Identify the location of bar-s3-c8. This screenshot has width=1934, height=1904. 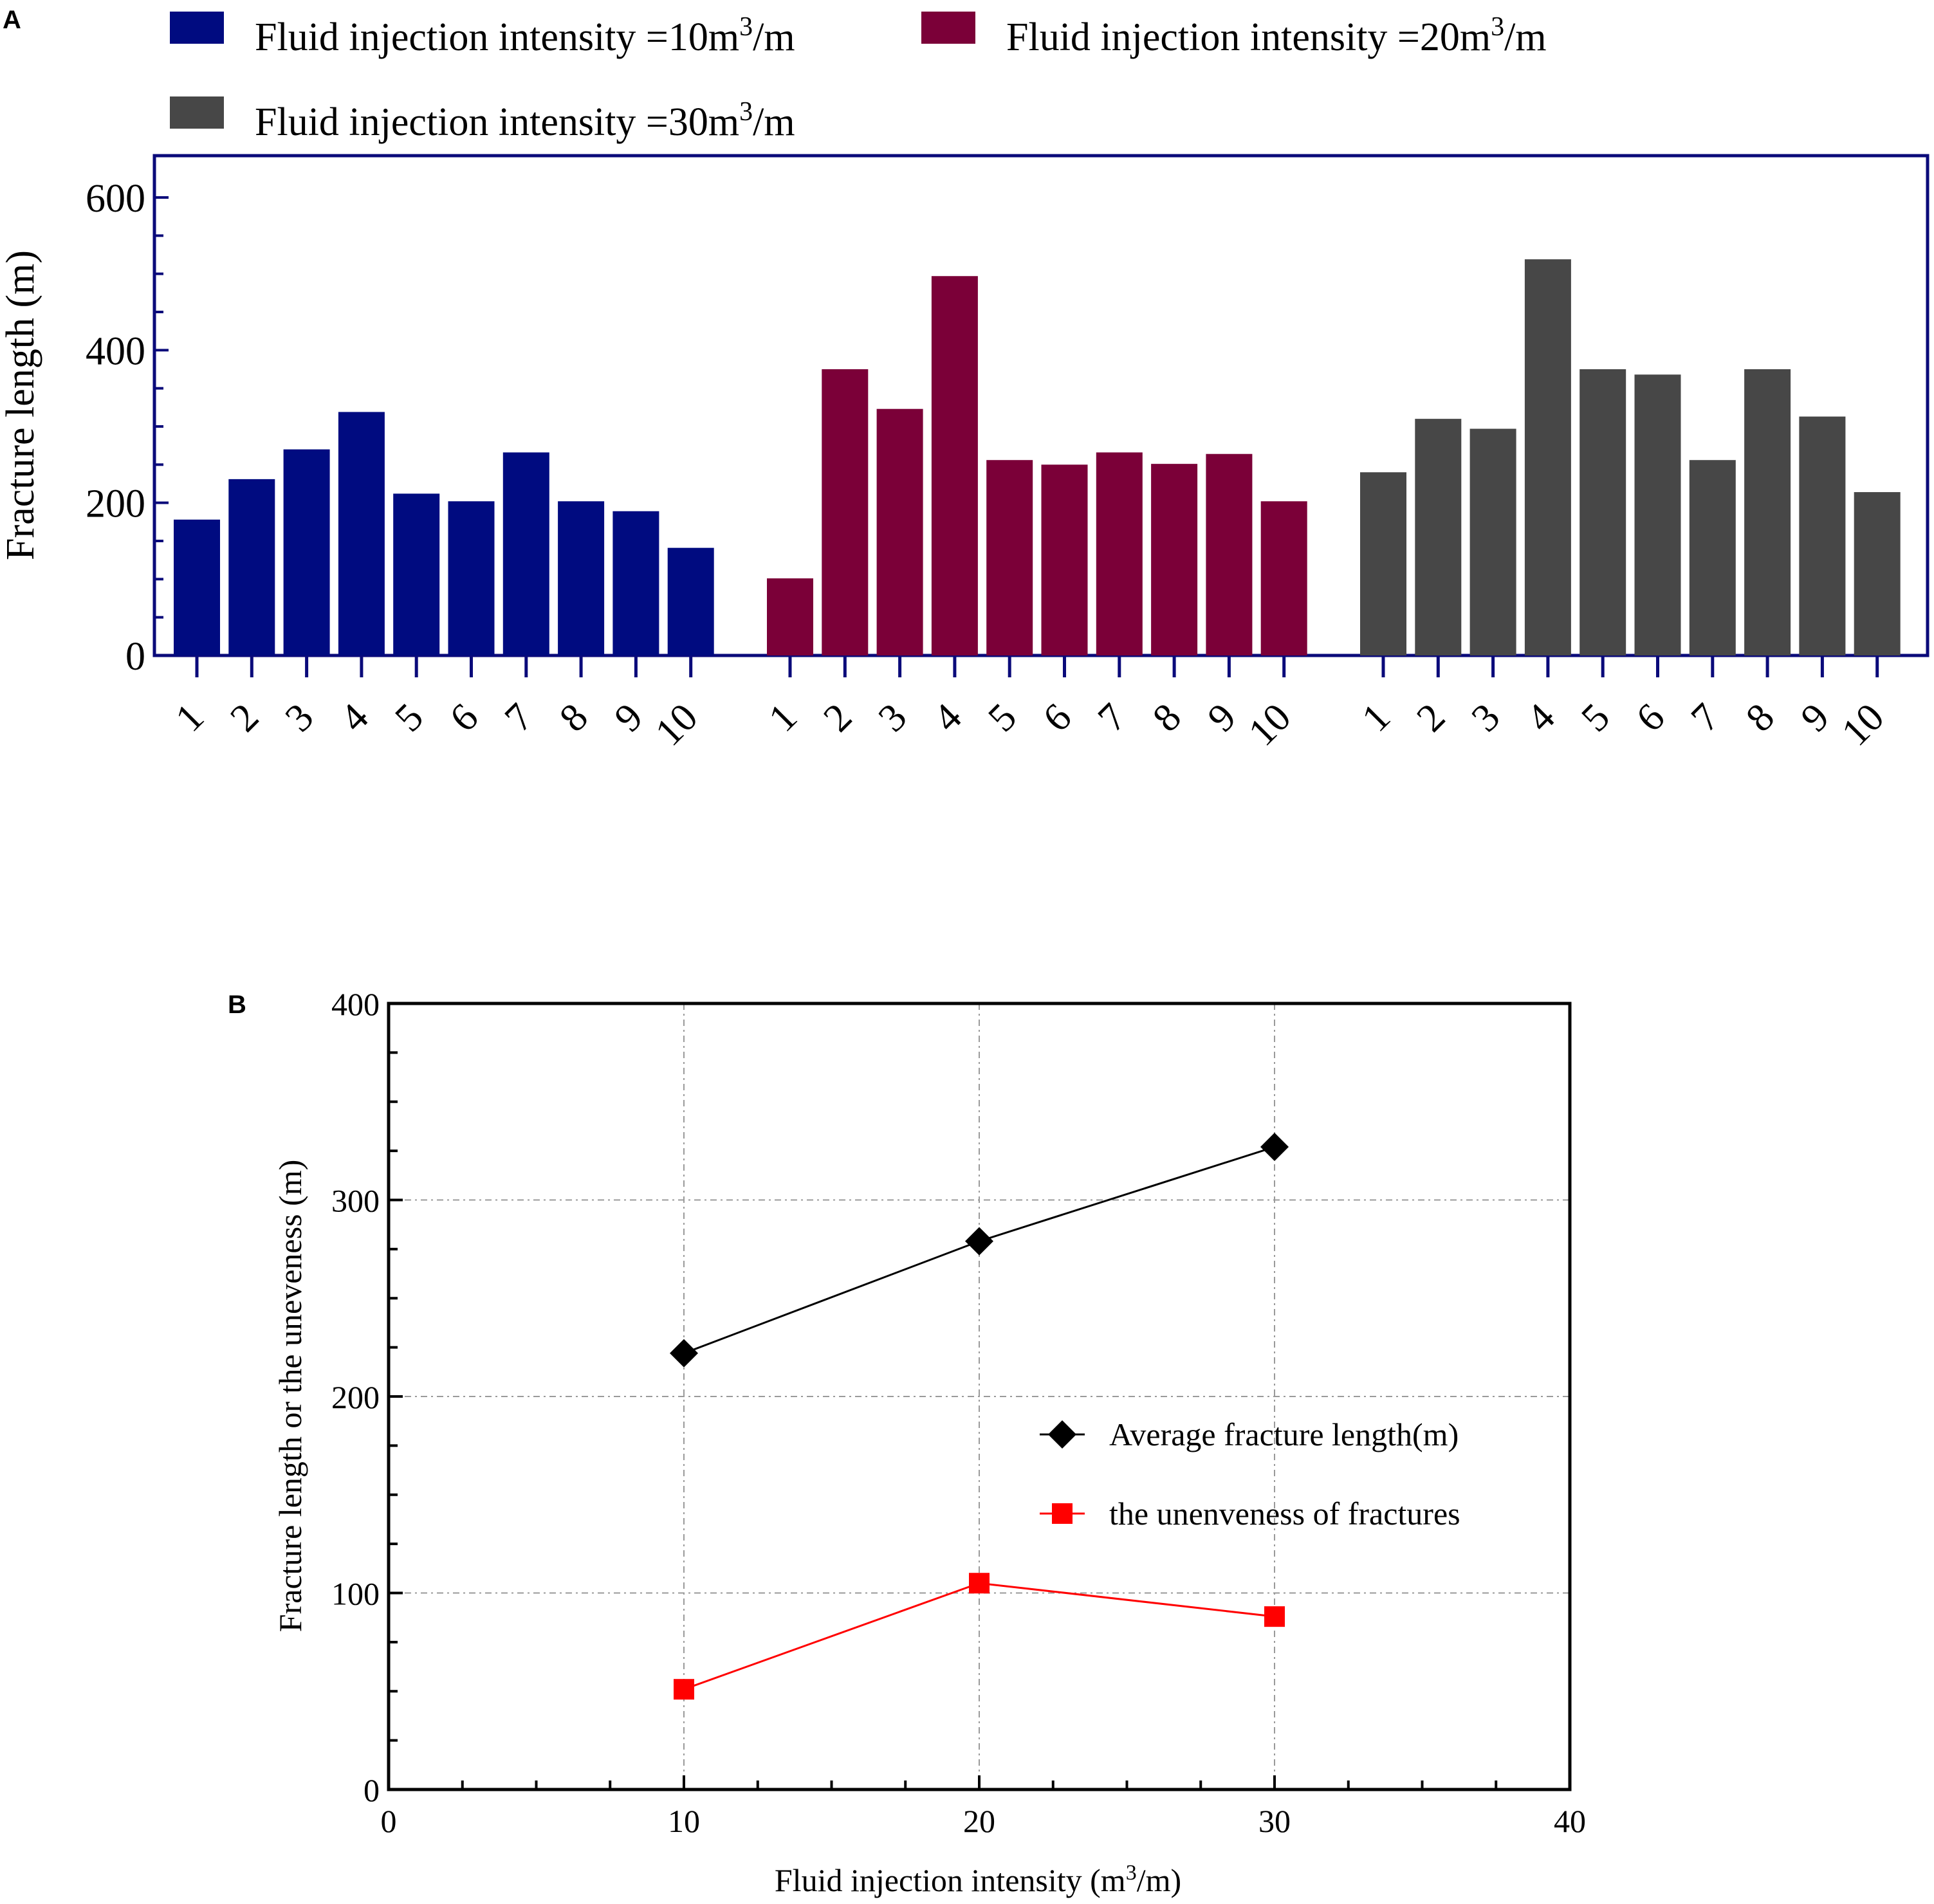
(1768, 512).